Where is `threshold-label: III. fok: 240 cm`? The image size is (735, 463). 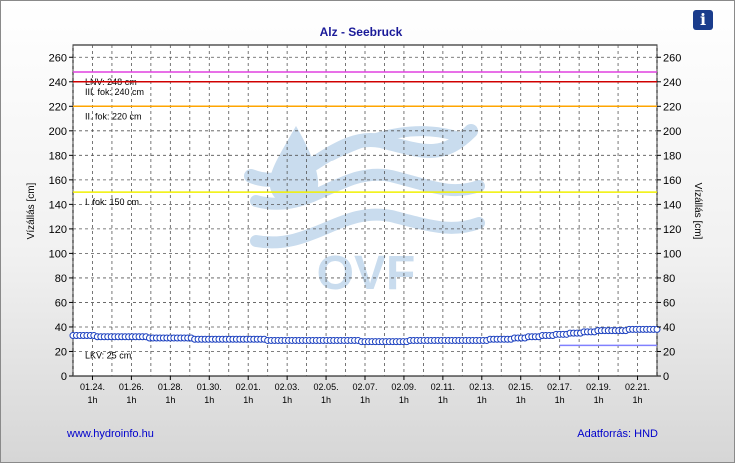
threshold-label: III. fok: 240 cm is located at coordinates (114, 92).